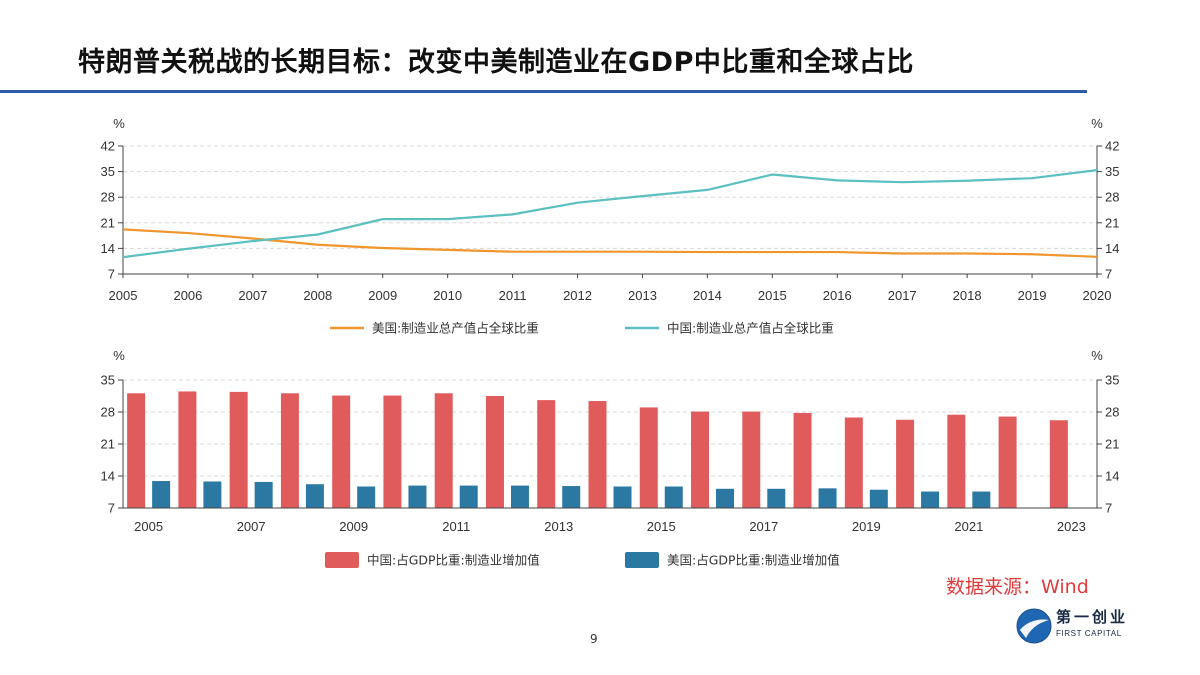  What do you see at coordinates (119, 123) in the screenshot?
I see `line-chart-left-unit: %` at bounding box center [119, 123].